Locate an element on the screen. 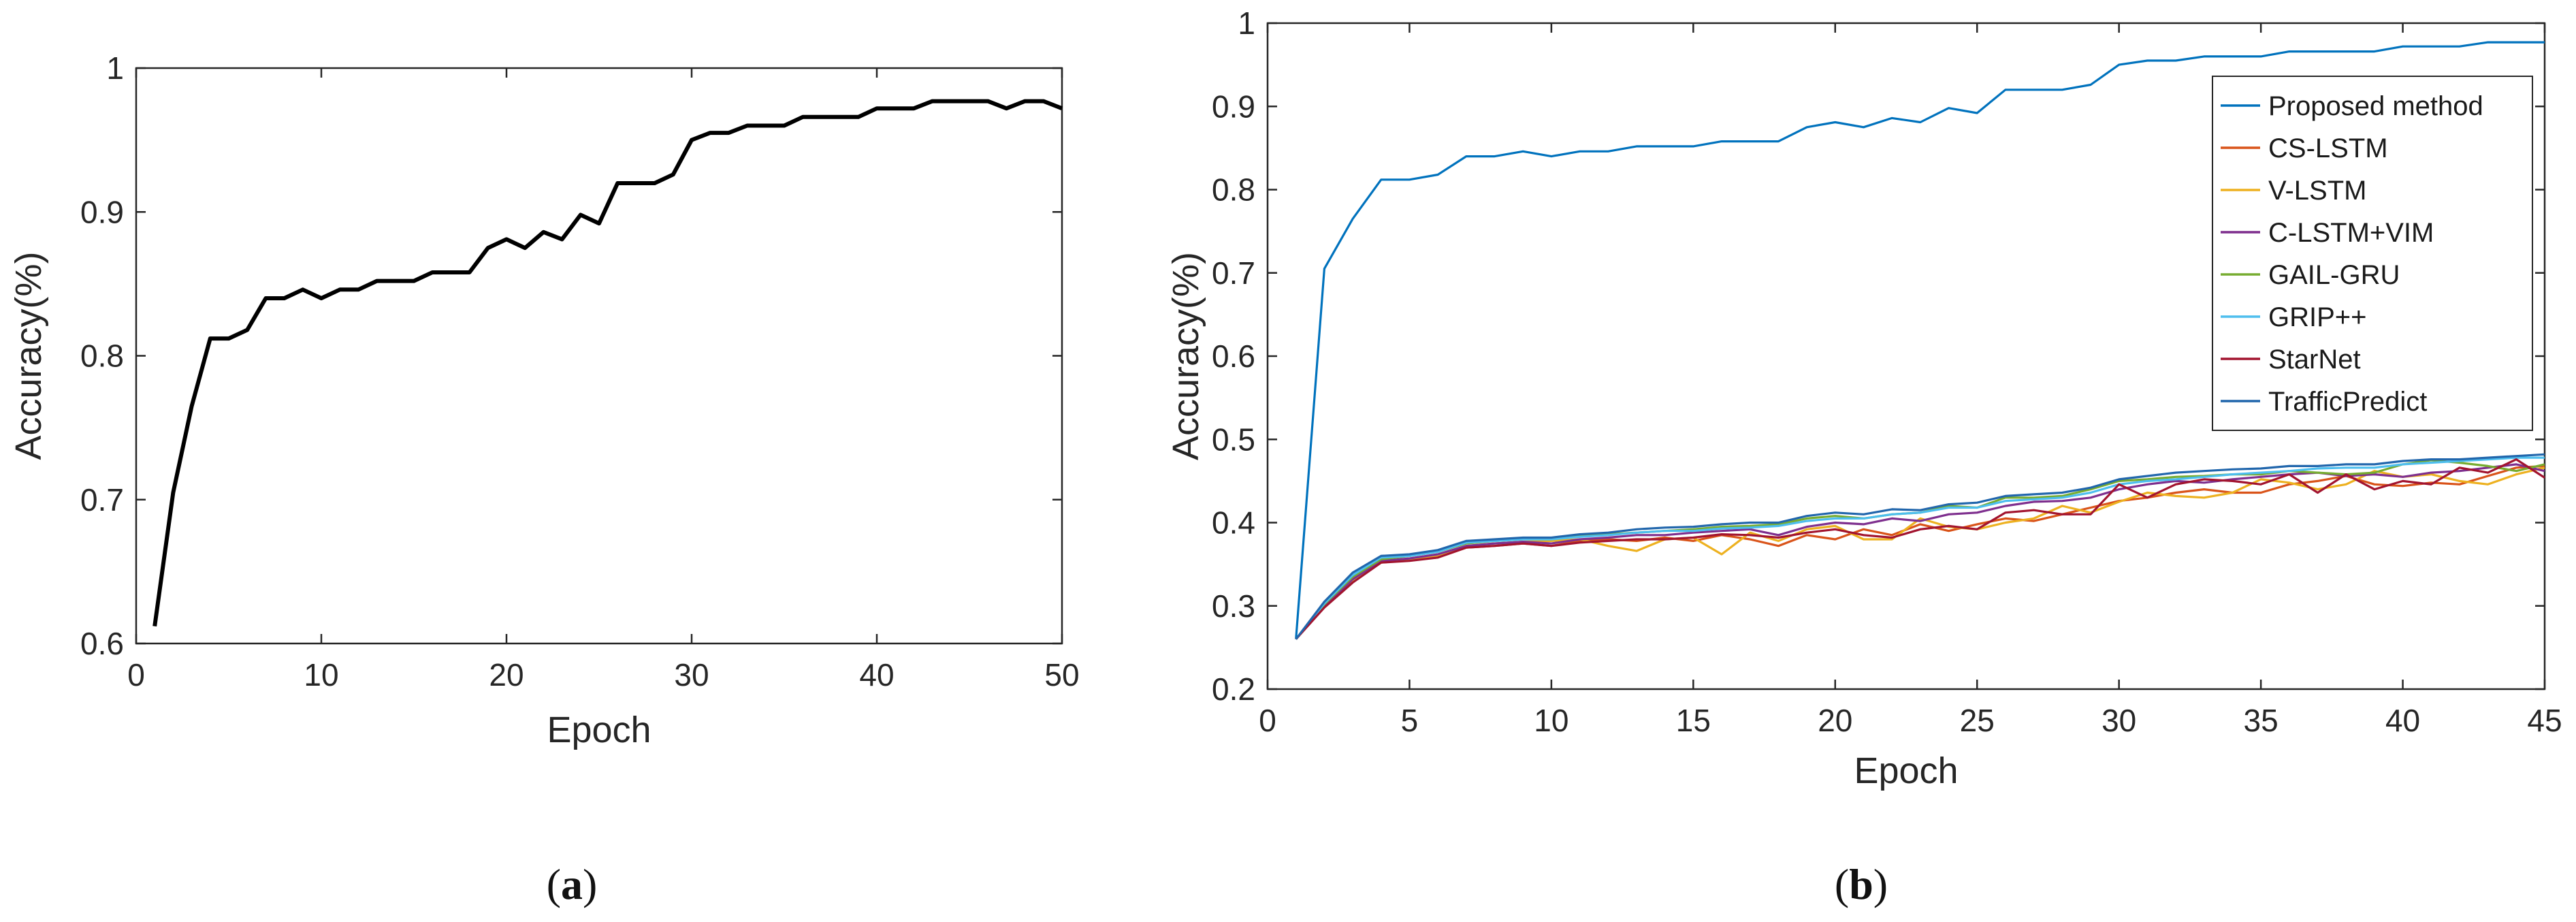  x-tick-label: 35 is located at coordinates (2262, 720).